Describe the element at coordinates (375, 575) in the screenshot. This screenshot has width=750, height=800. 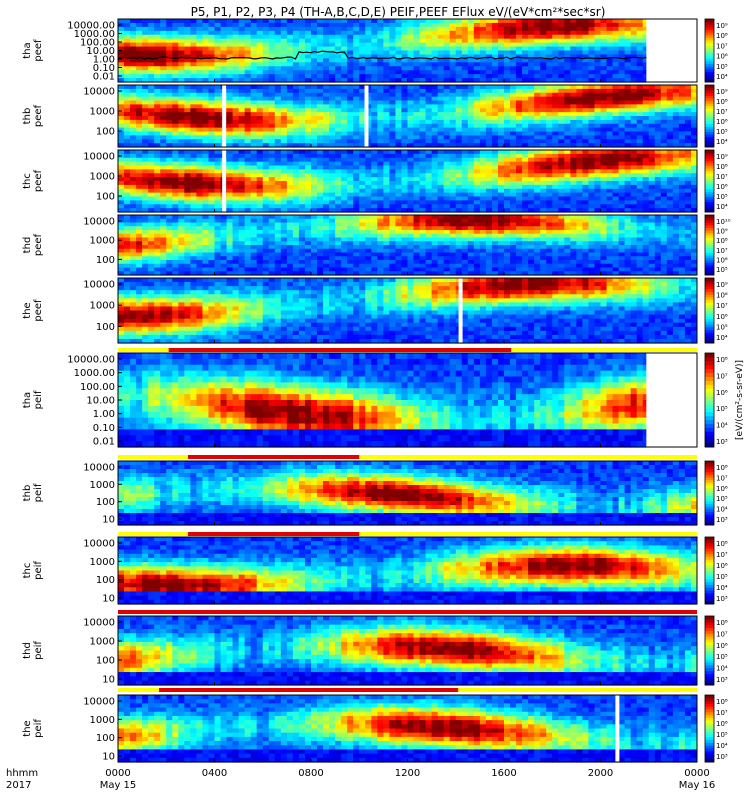
I see `spectrogram-panel: 10000 1000 100 10 thc peif 10⁸ 10⁷ 10⁶ 10⁵ 10⁴ 10³` at that location.